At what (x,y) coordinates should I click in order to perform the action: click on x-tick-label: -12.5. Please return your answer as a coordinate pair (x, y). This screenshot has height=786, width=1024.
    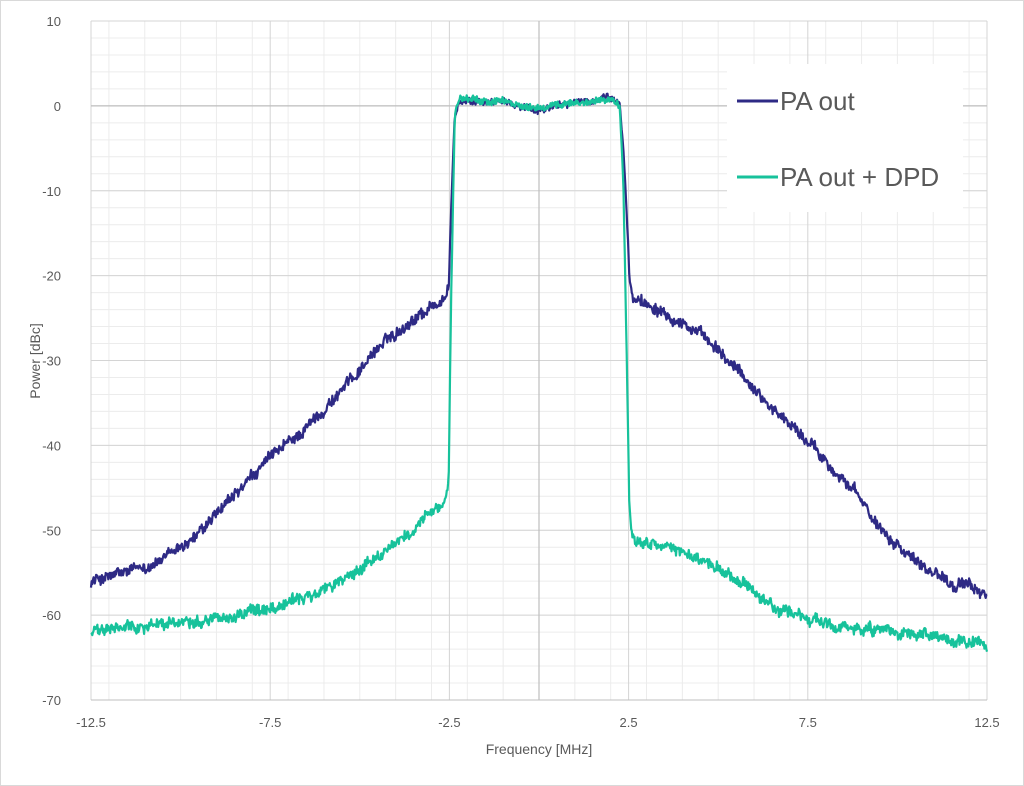
    Looking at the image, I should click on (91, 722).